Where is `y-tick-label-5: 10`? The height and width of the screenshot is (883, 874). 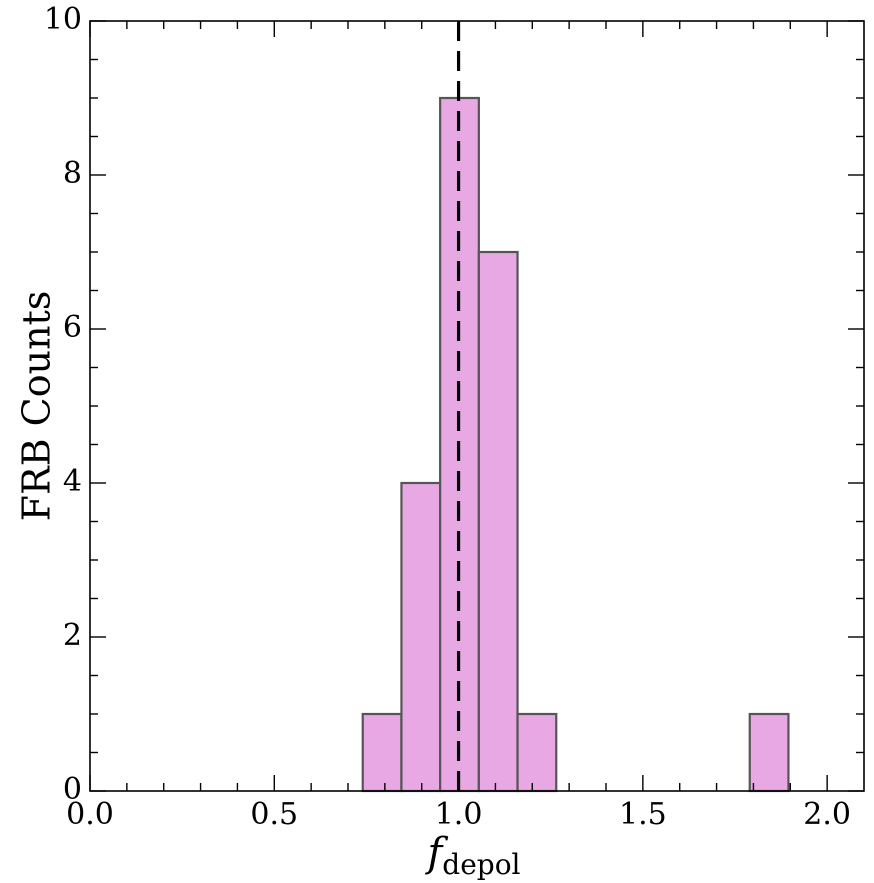
y-tick-label-5: 10 is located at coordinates (63, 19).